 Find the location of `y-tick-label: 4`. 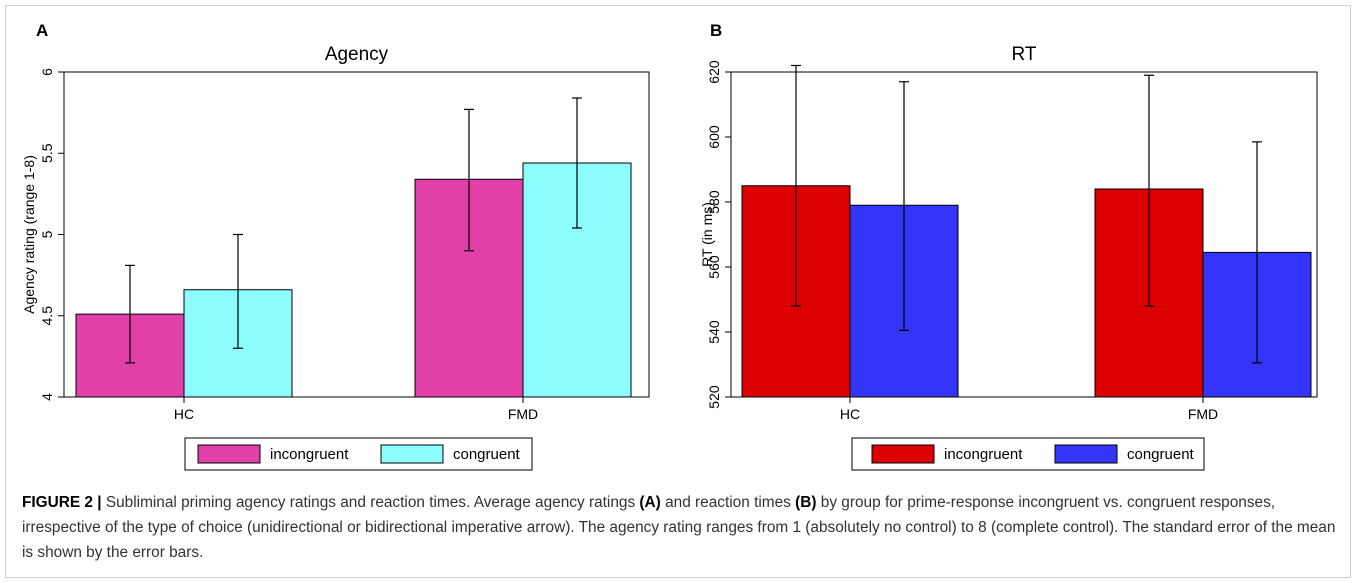

y-tick-label: 4 is located at coordinates (47, 397).